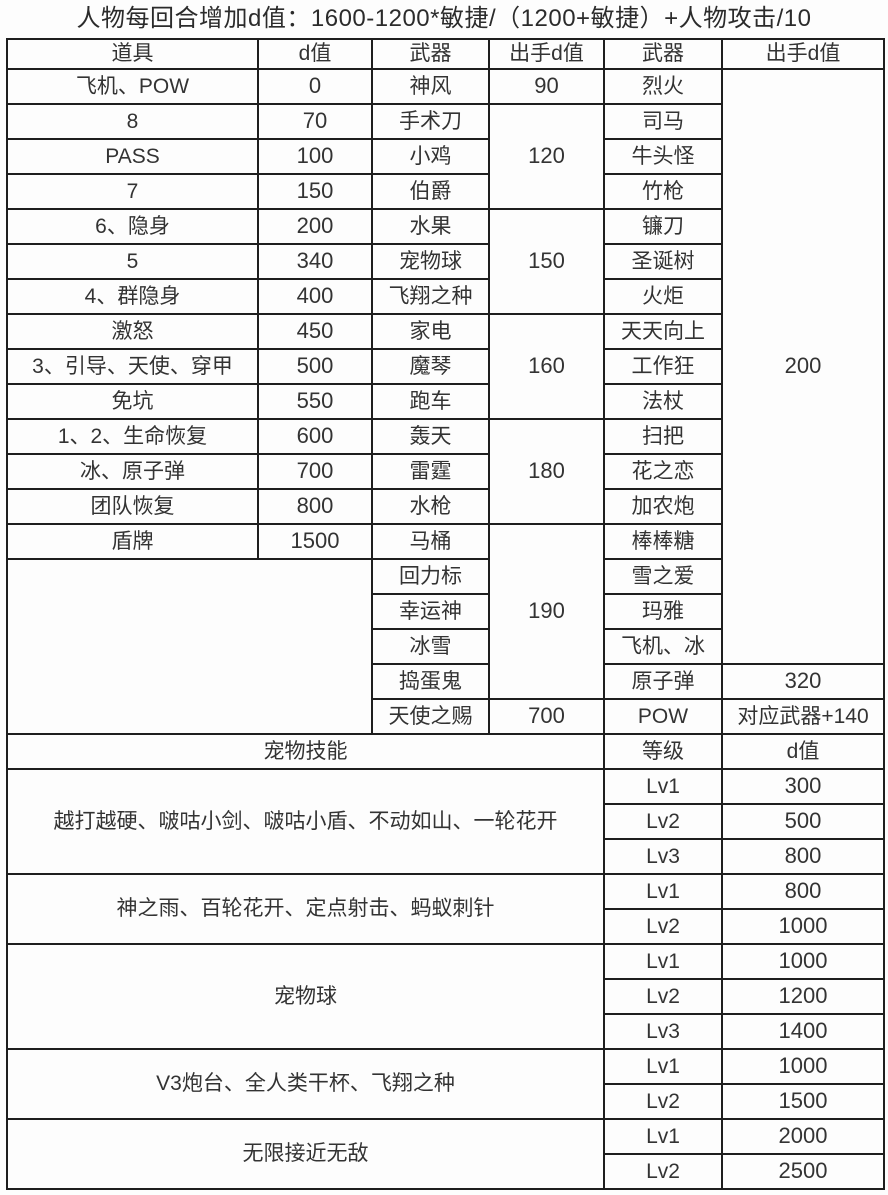  Describe the element at coordinates (315, 261) in the screenshot. I see `item-d-cell: 340` at that location.